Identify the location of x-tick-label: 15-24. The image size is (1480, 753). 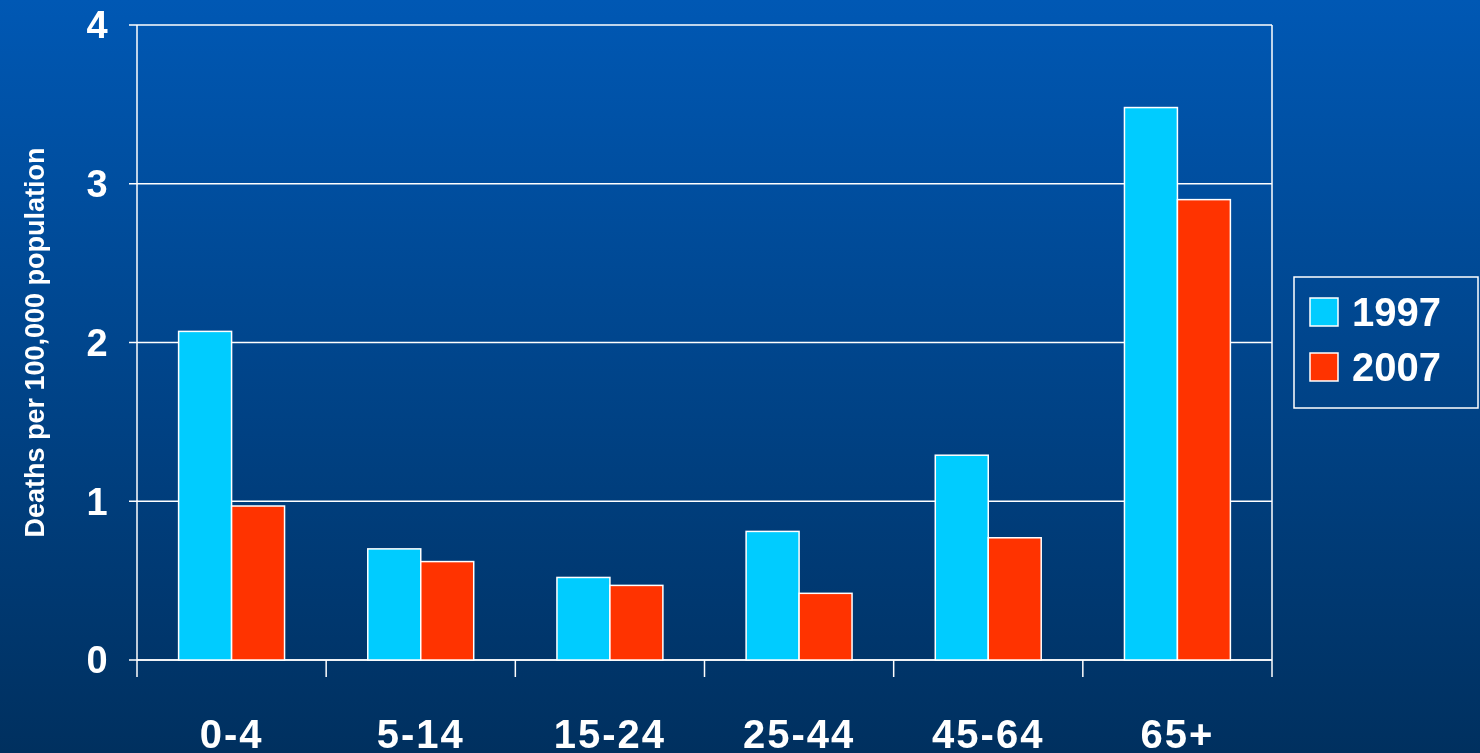
(610, 732).